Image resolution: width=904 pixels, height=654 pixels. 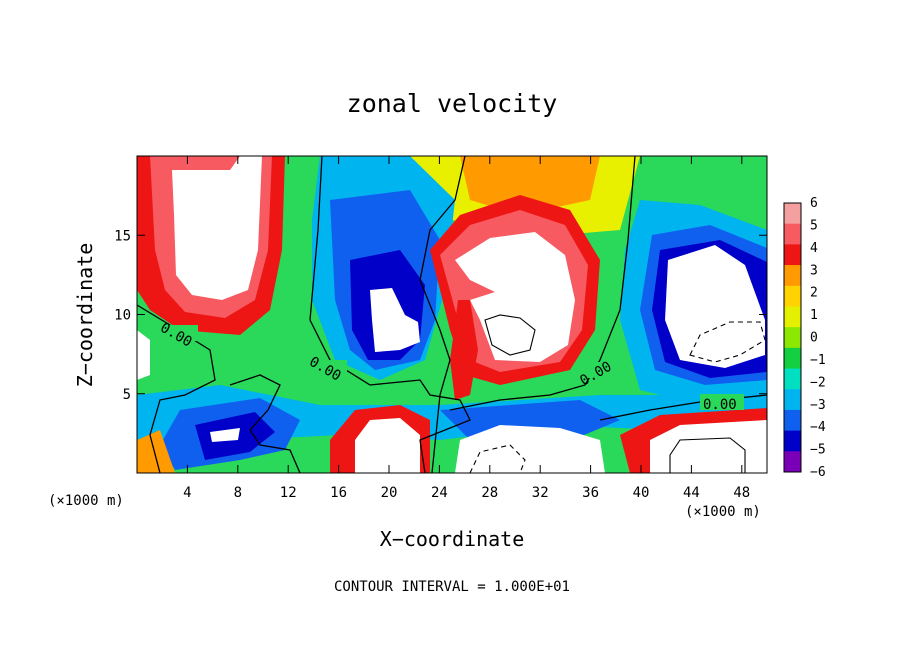 I want to click on field-white-left-edge, so click(x=143, y=355).